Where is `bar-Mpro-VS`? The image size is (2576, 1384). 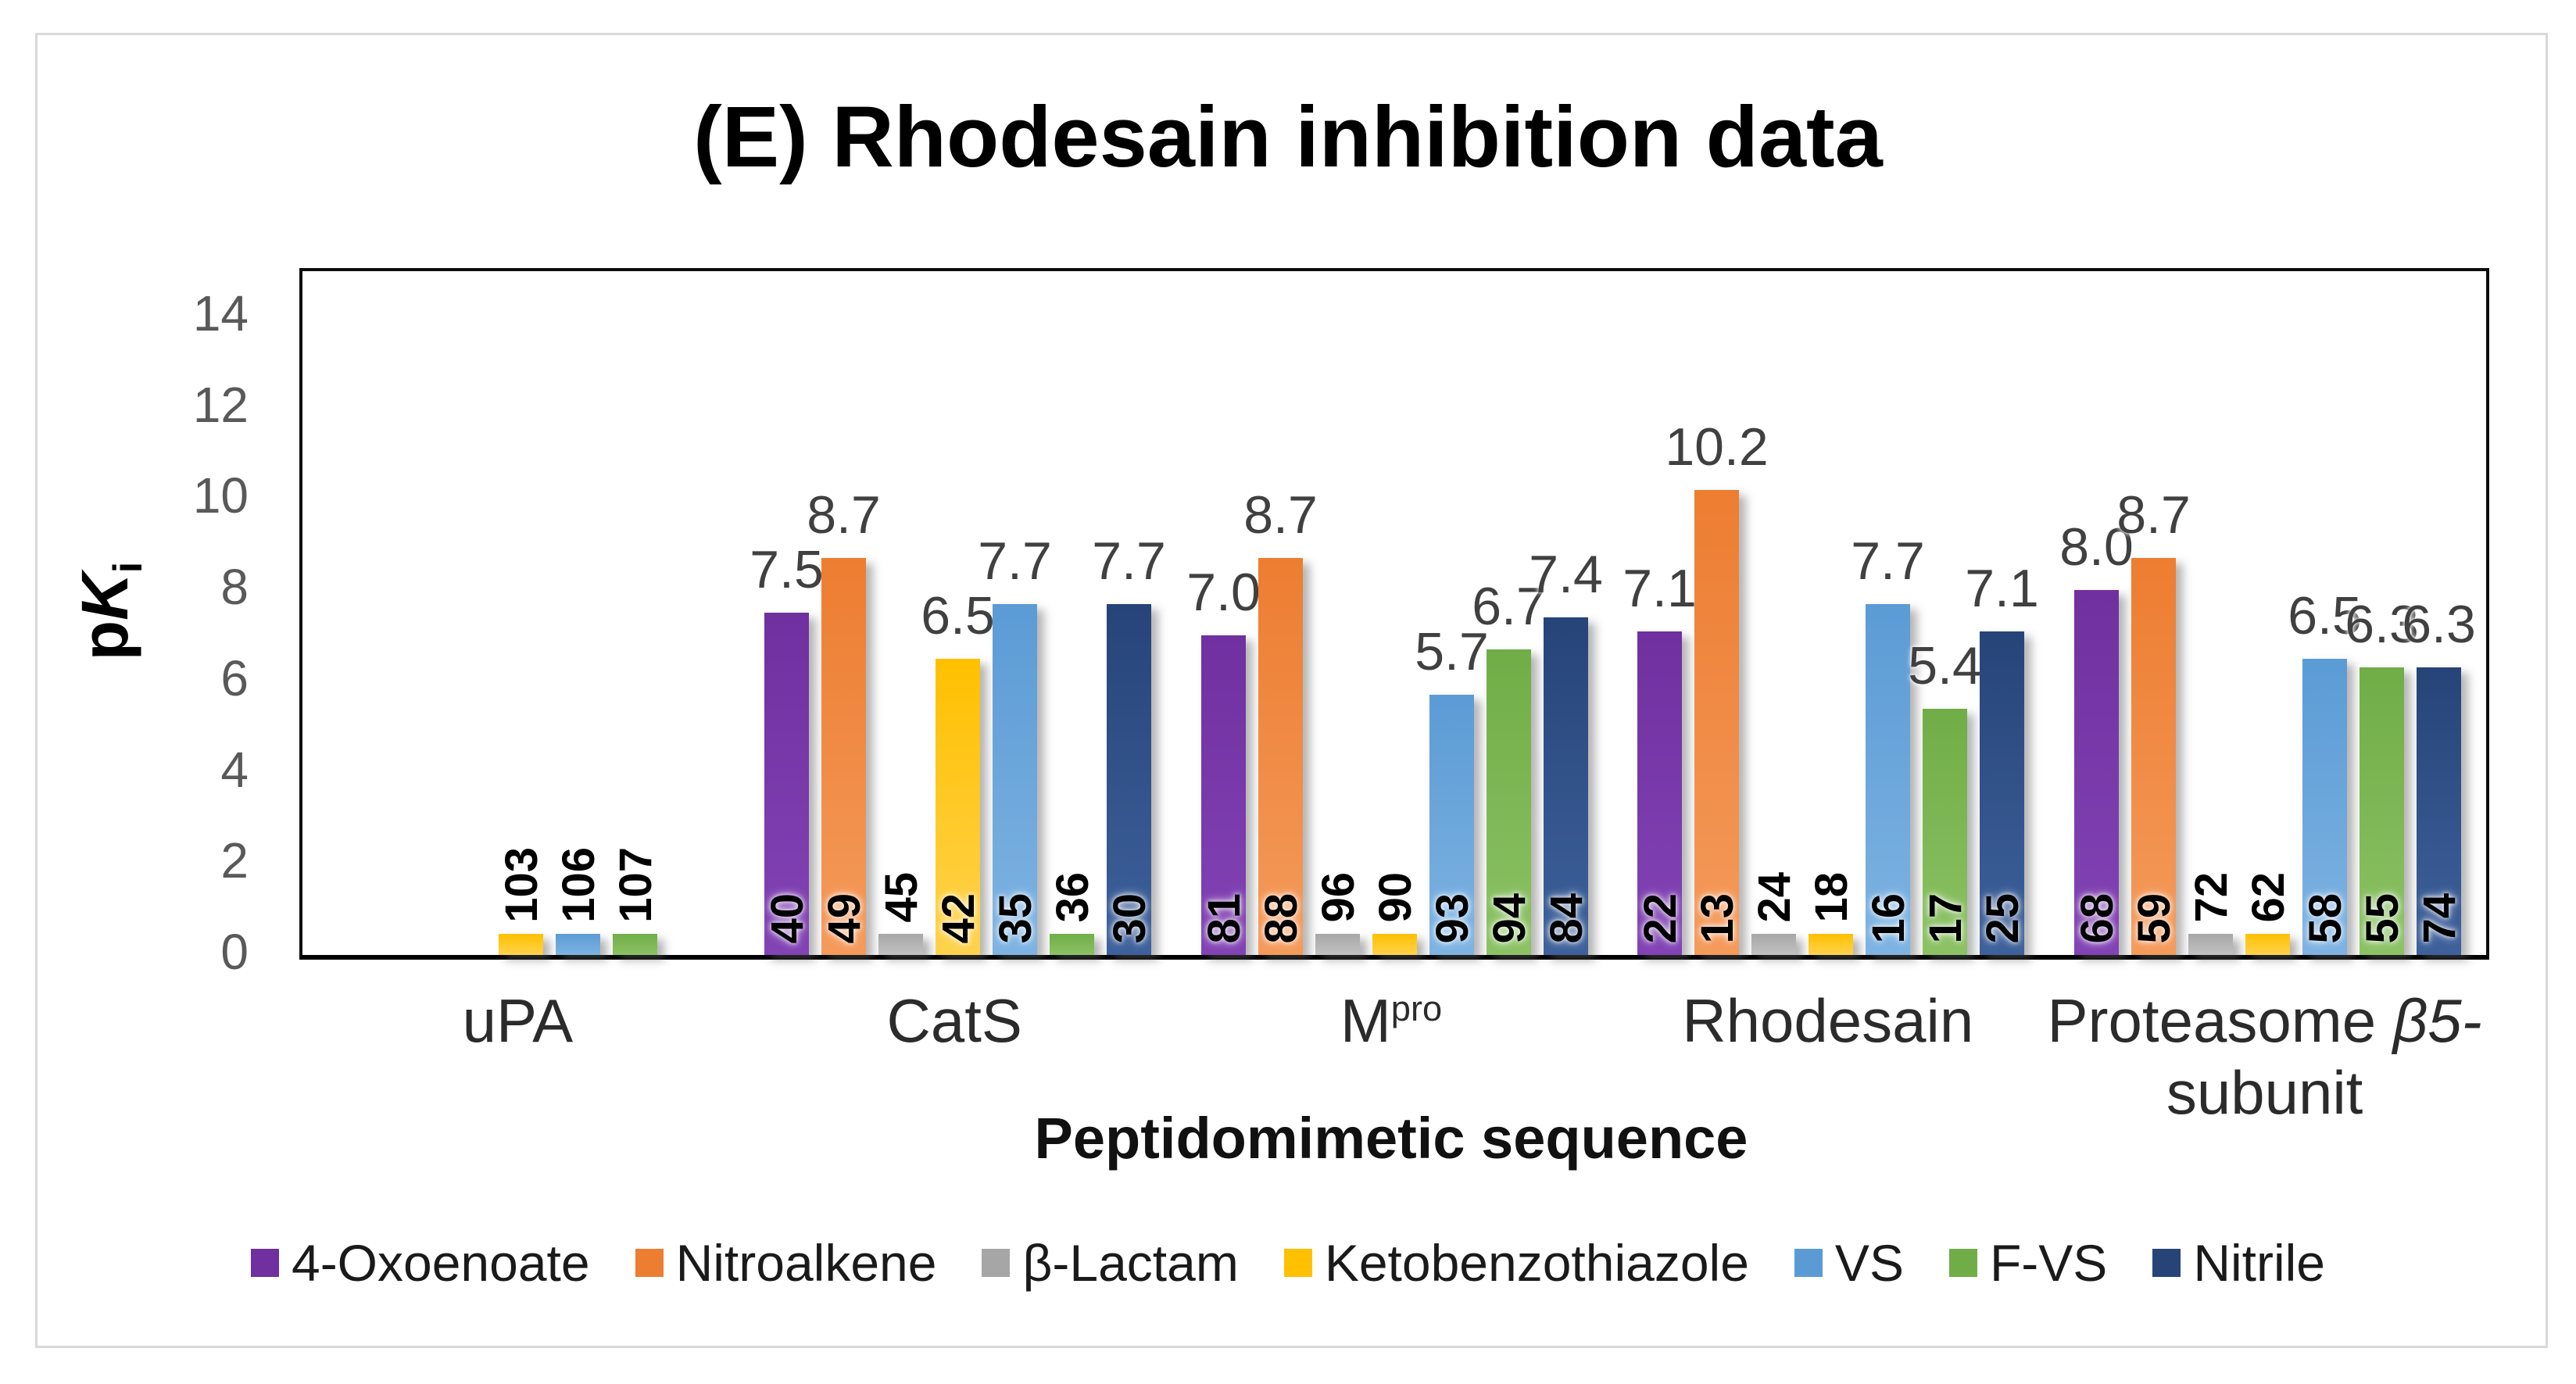 bar-Mpro-VS is located at coordinates (1451, 825).